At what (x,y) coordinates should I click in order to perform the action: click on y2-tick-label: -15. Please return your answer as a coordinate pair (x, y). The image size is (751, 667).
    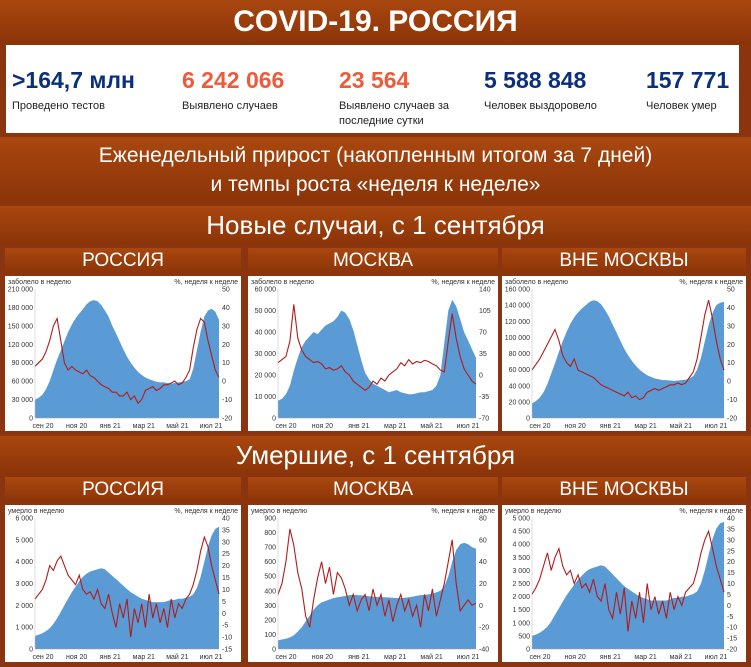
    Looking at the image, I should click on (732, 639).